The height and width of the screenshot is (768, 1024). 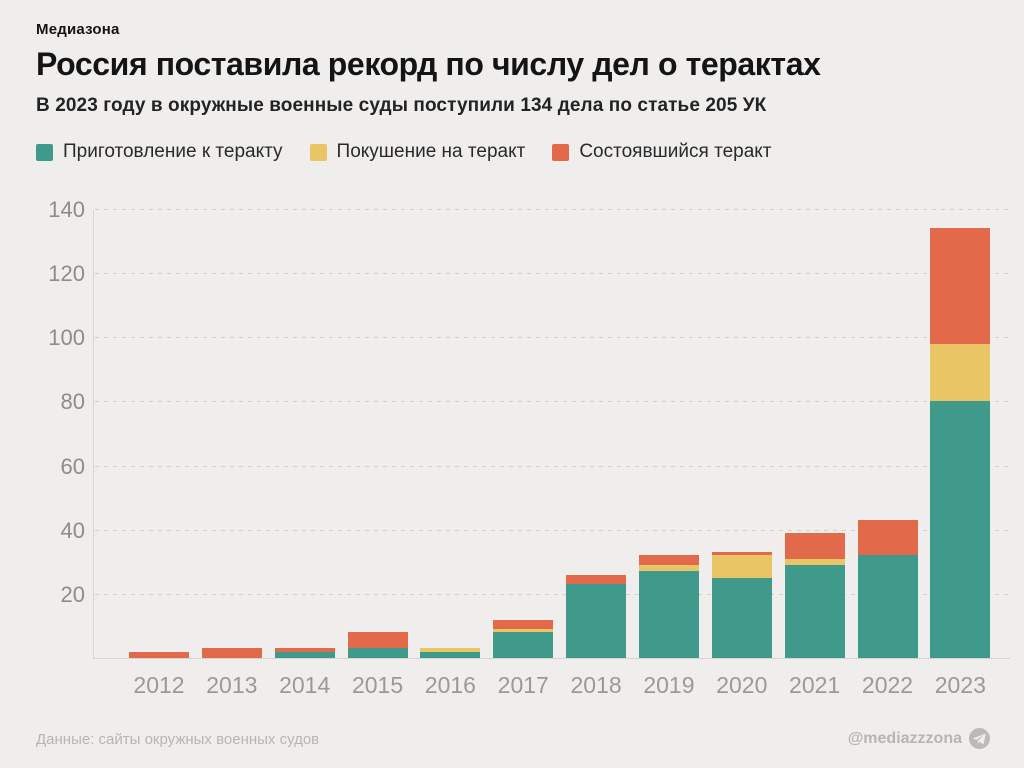 I want to click on x-tick-label-2014: 2014, so click(x=305, y=685).